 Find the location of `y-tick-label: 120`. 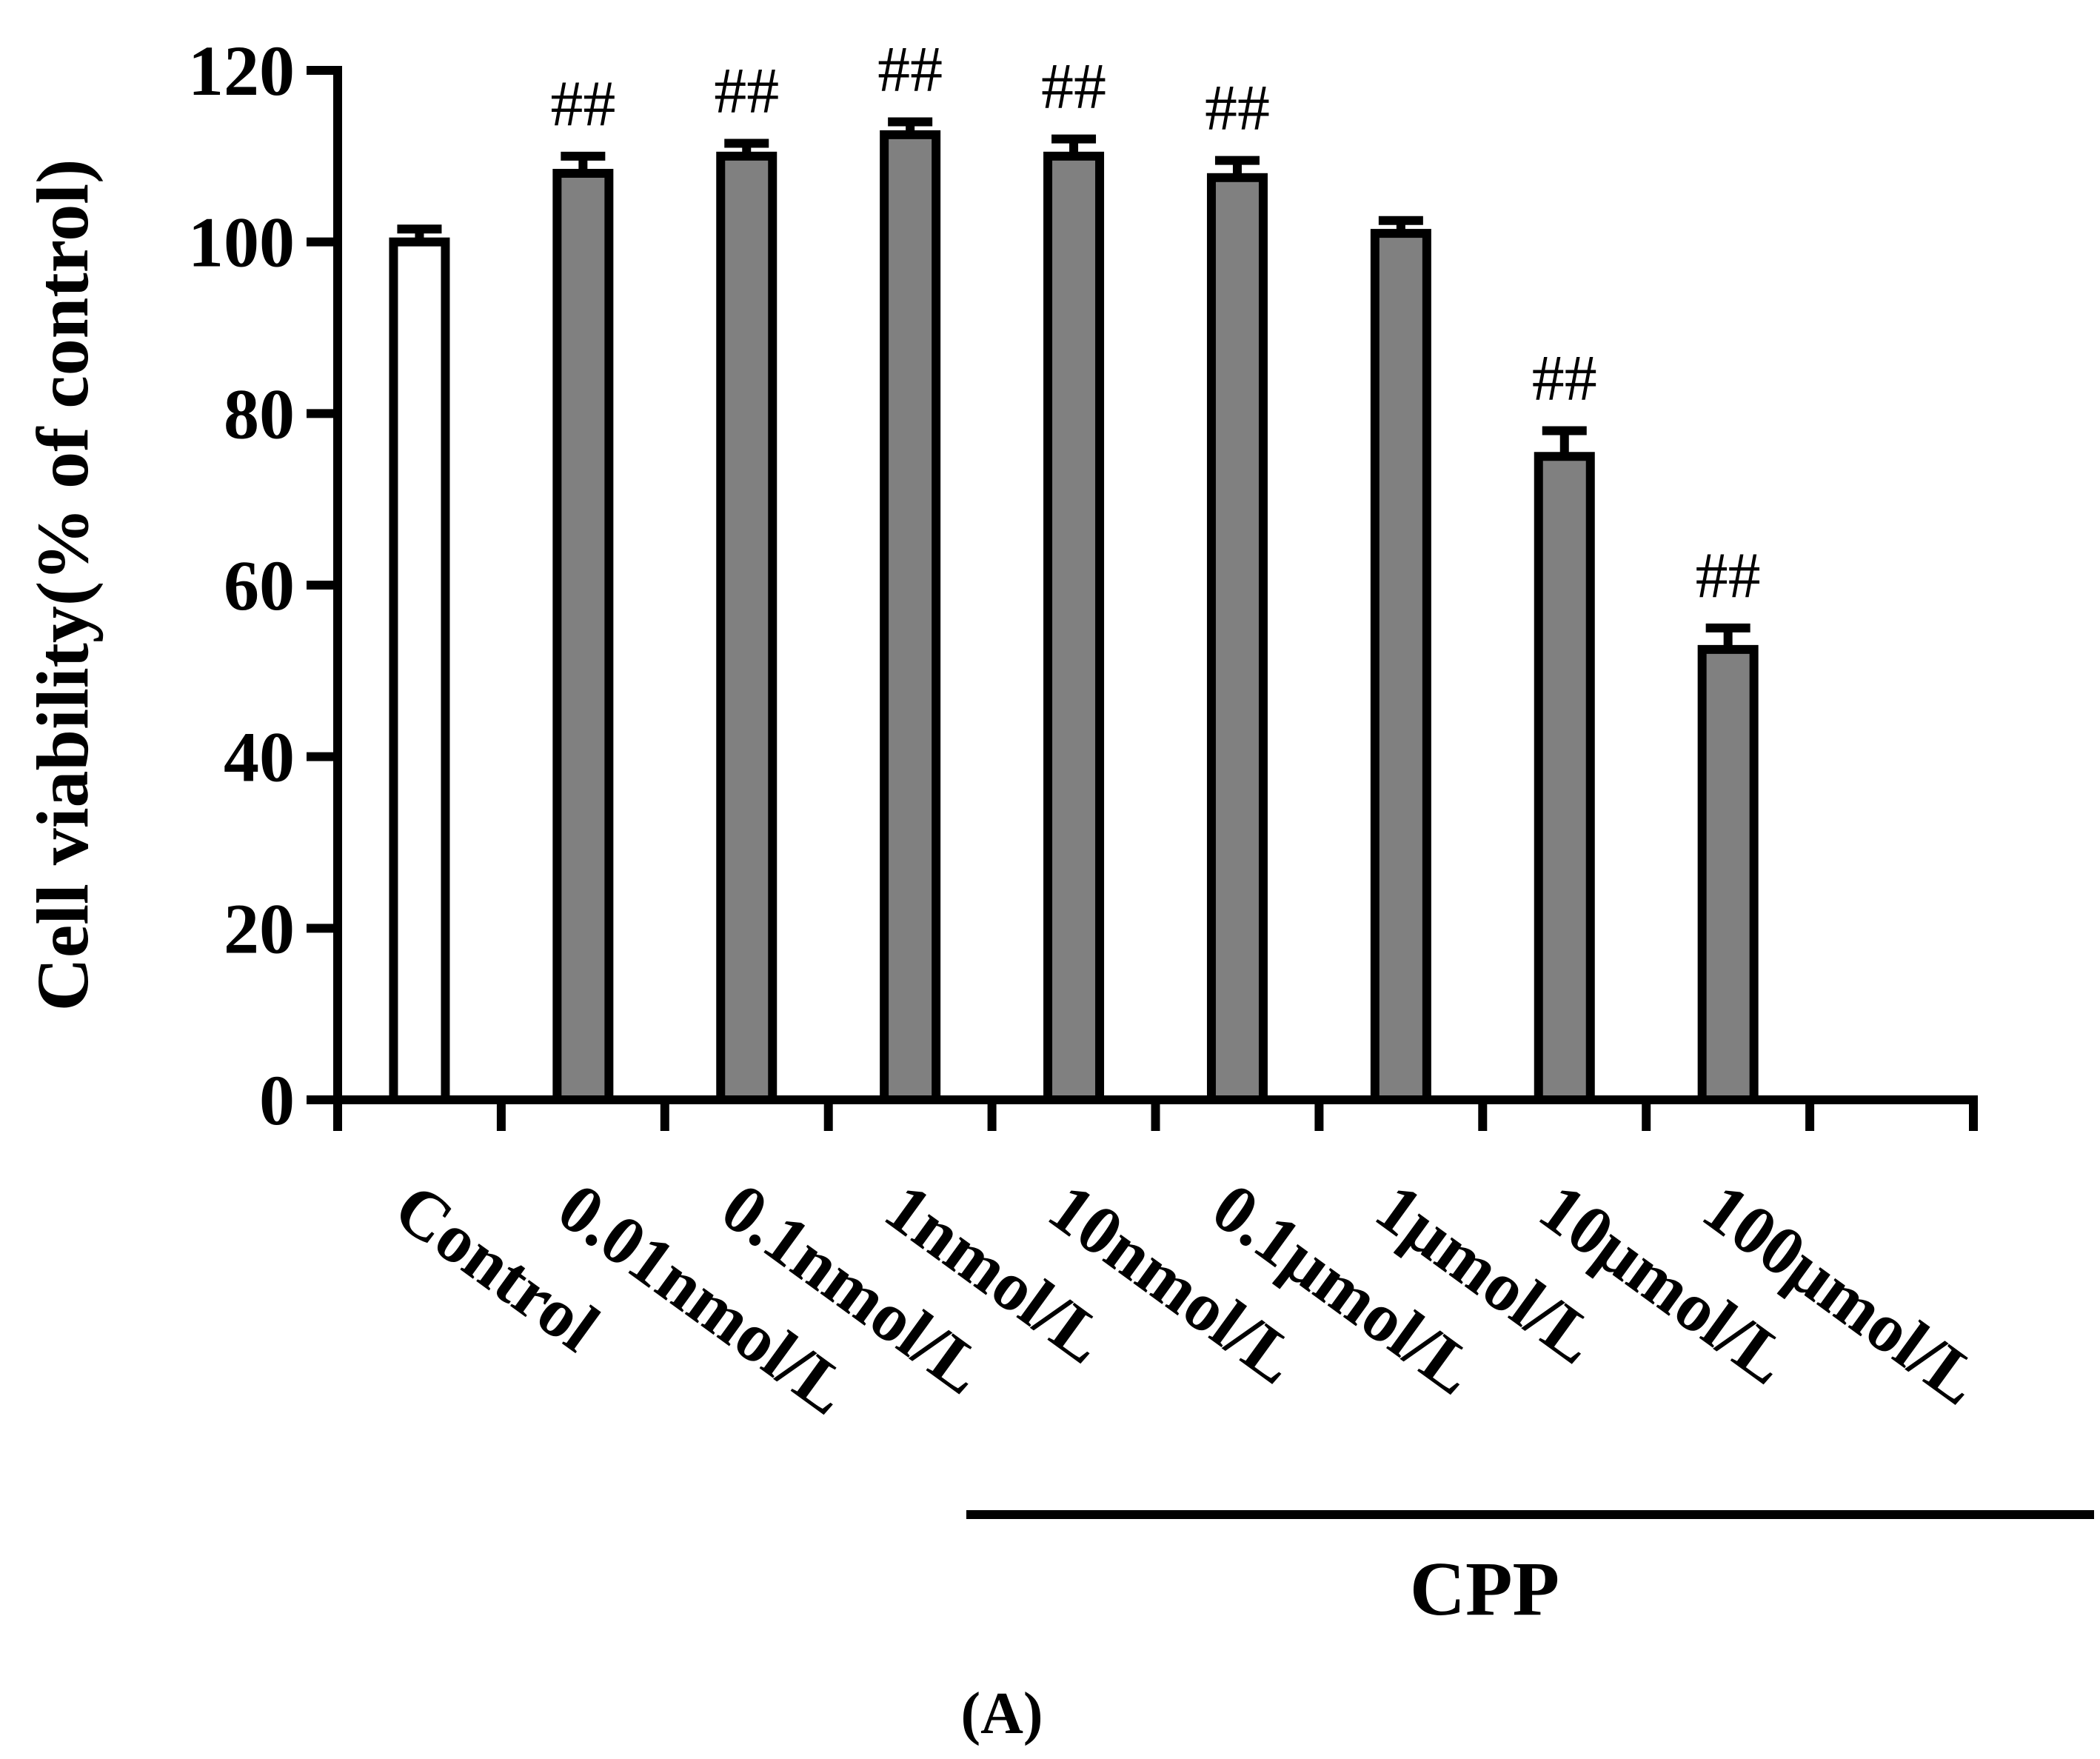

y-tick-label: 120 is located at coordinates (241, 70).